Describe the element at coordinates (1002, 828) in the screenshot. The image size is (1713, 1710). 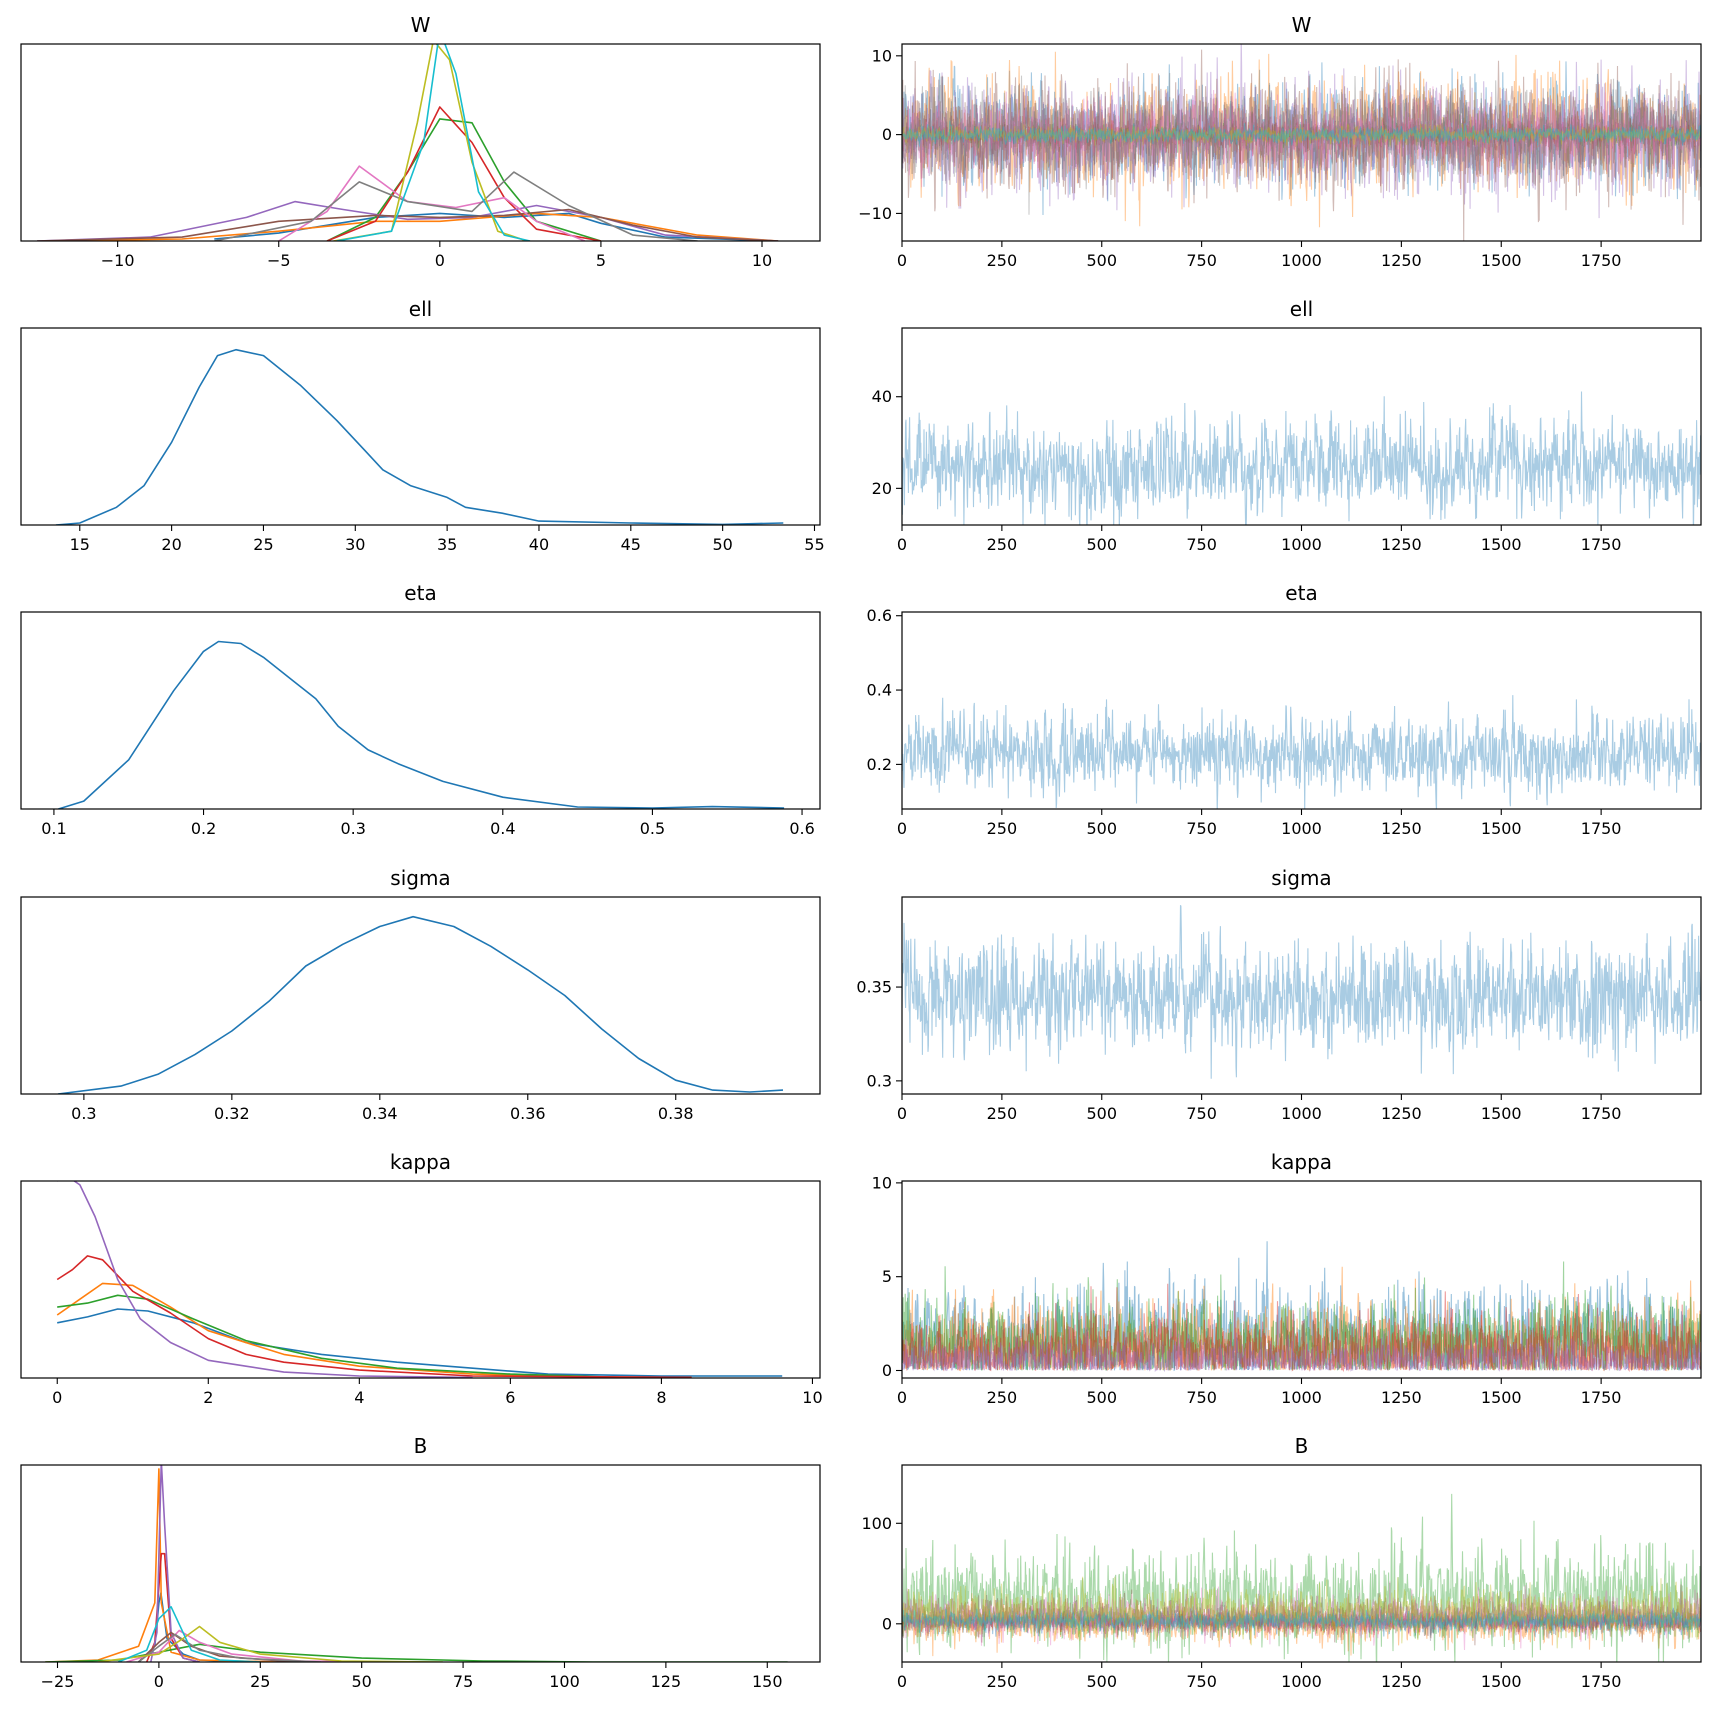
I see `eta-trace-xtick-label-1: 250` at that location.